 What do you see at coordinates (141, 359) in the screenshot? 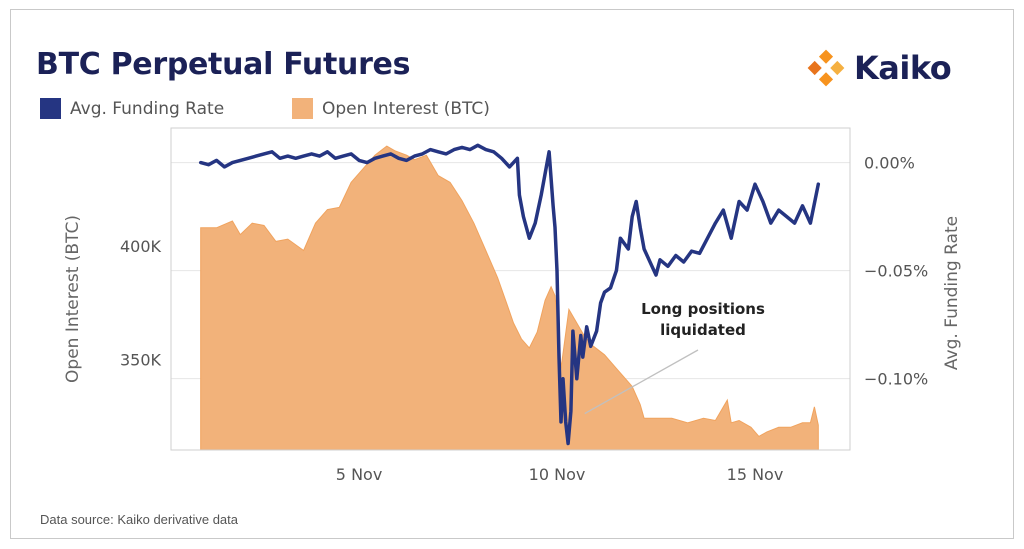
I see `y-left-tick-label: 350K` at bounding box center [141, 359].